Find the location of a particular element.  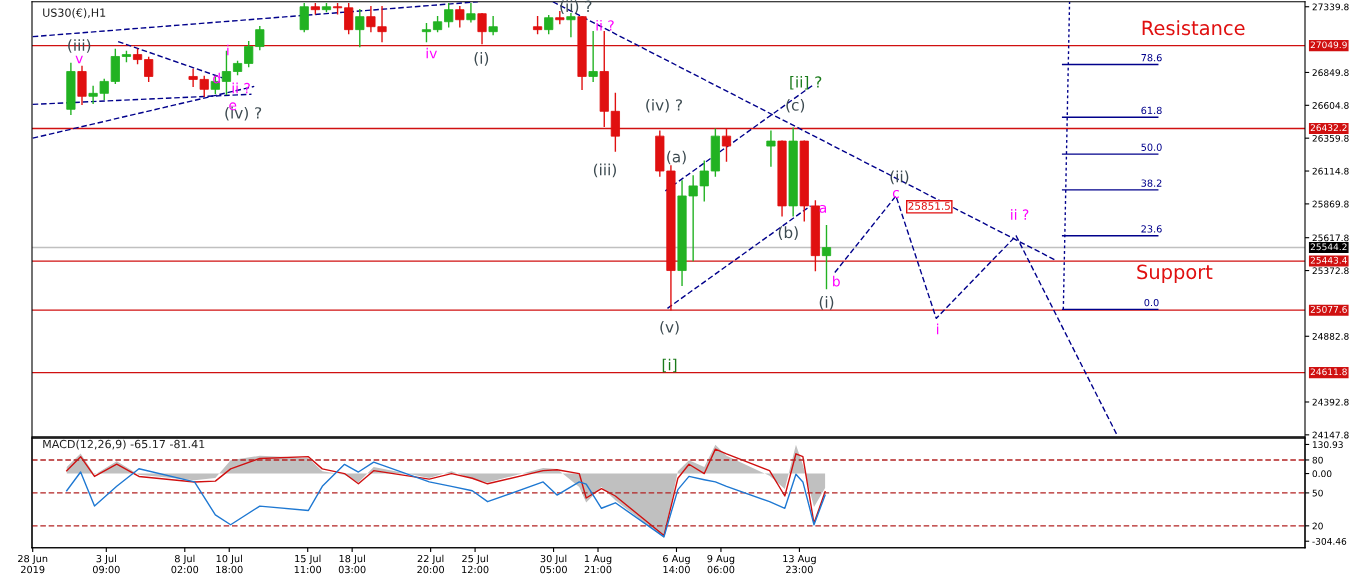

y-tick-label: 25869.8 is located at coordinates (1330, 204).